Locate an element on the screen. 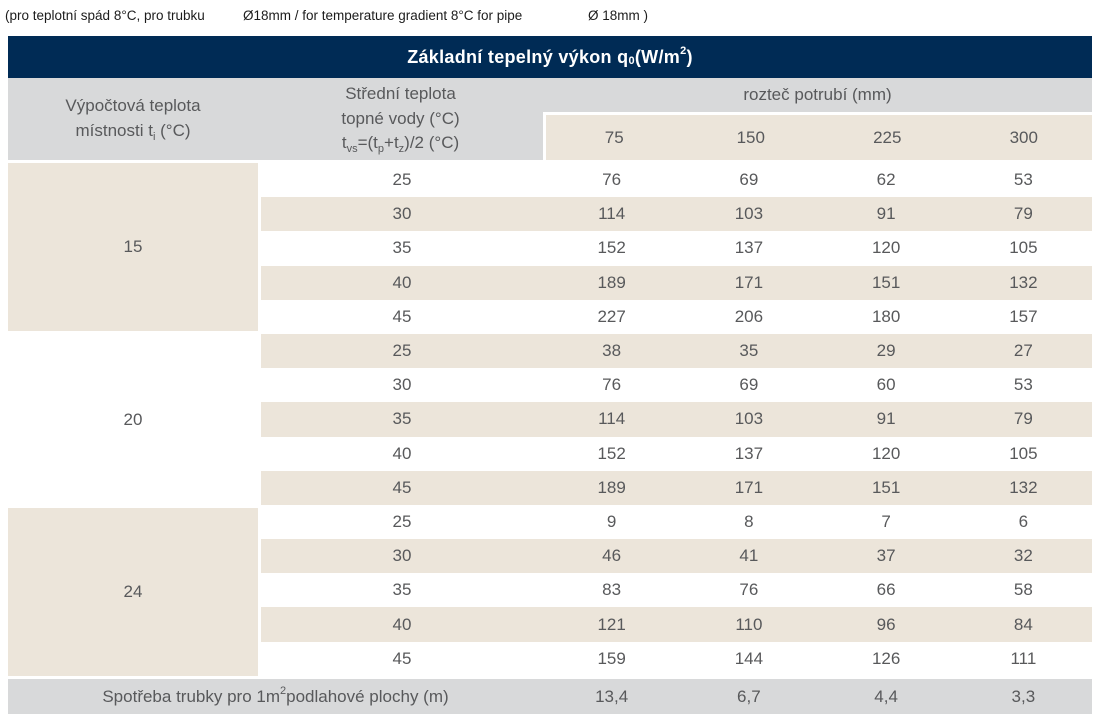 This screenshot has height=721, width=1100. table-row: 40 189 171 151 132 is located at coordinates (676, 282).